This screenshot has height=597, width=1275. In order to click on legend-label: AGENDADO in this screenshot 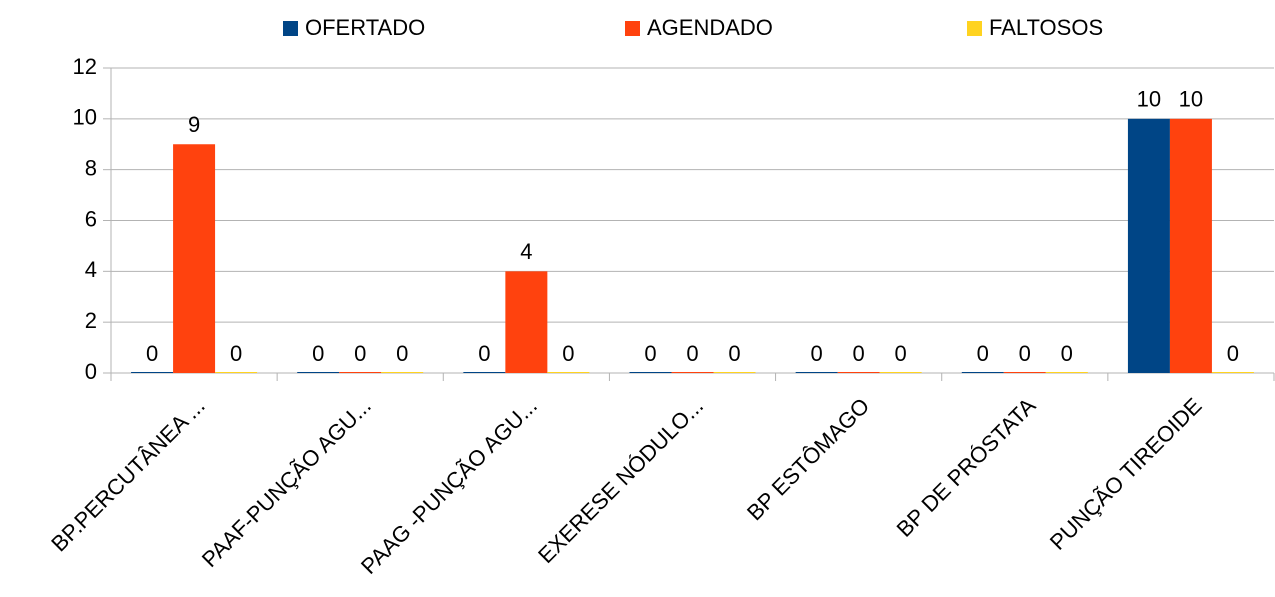, I will do `click(710, 27)`.